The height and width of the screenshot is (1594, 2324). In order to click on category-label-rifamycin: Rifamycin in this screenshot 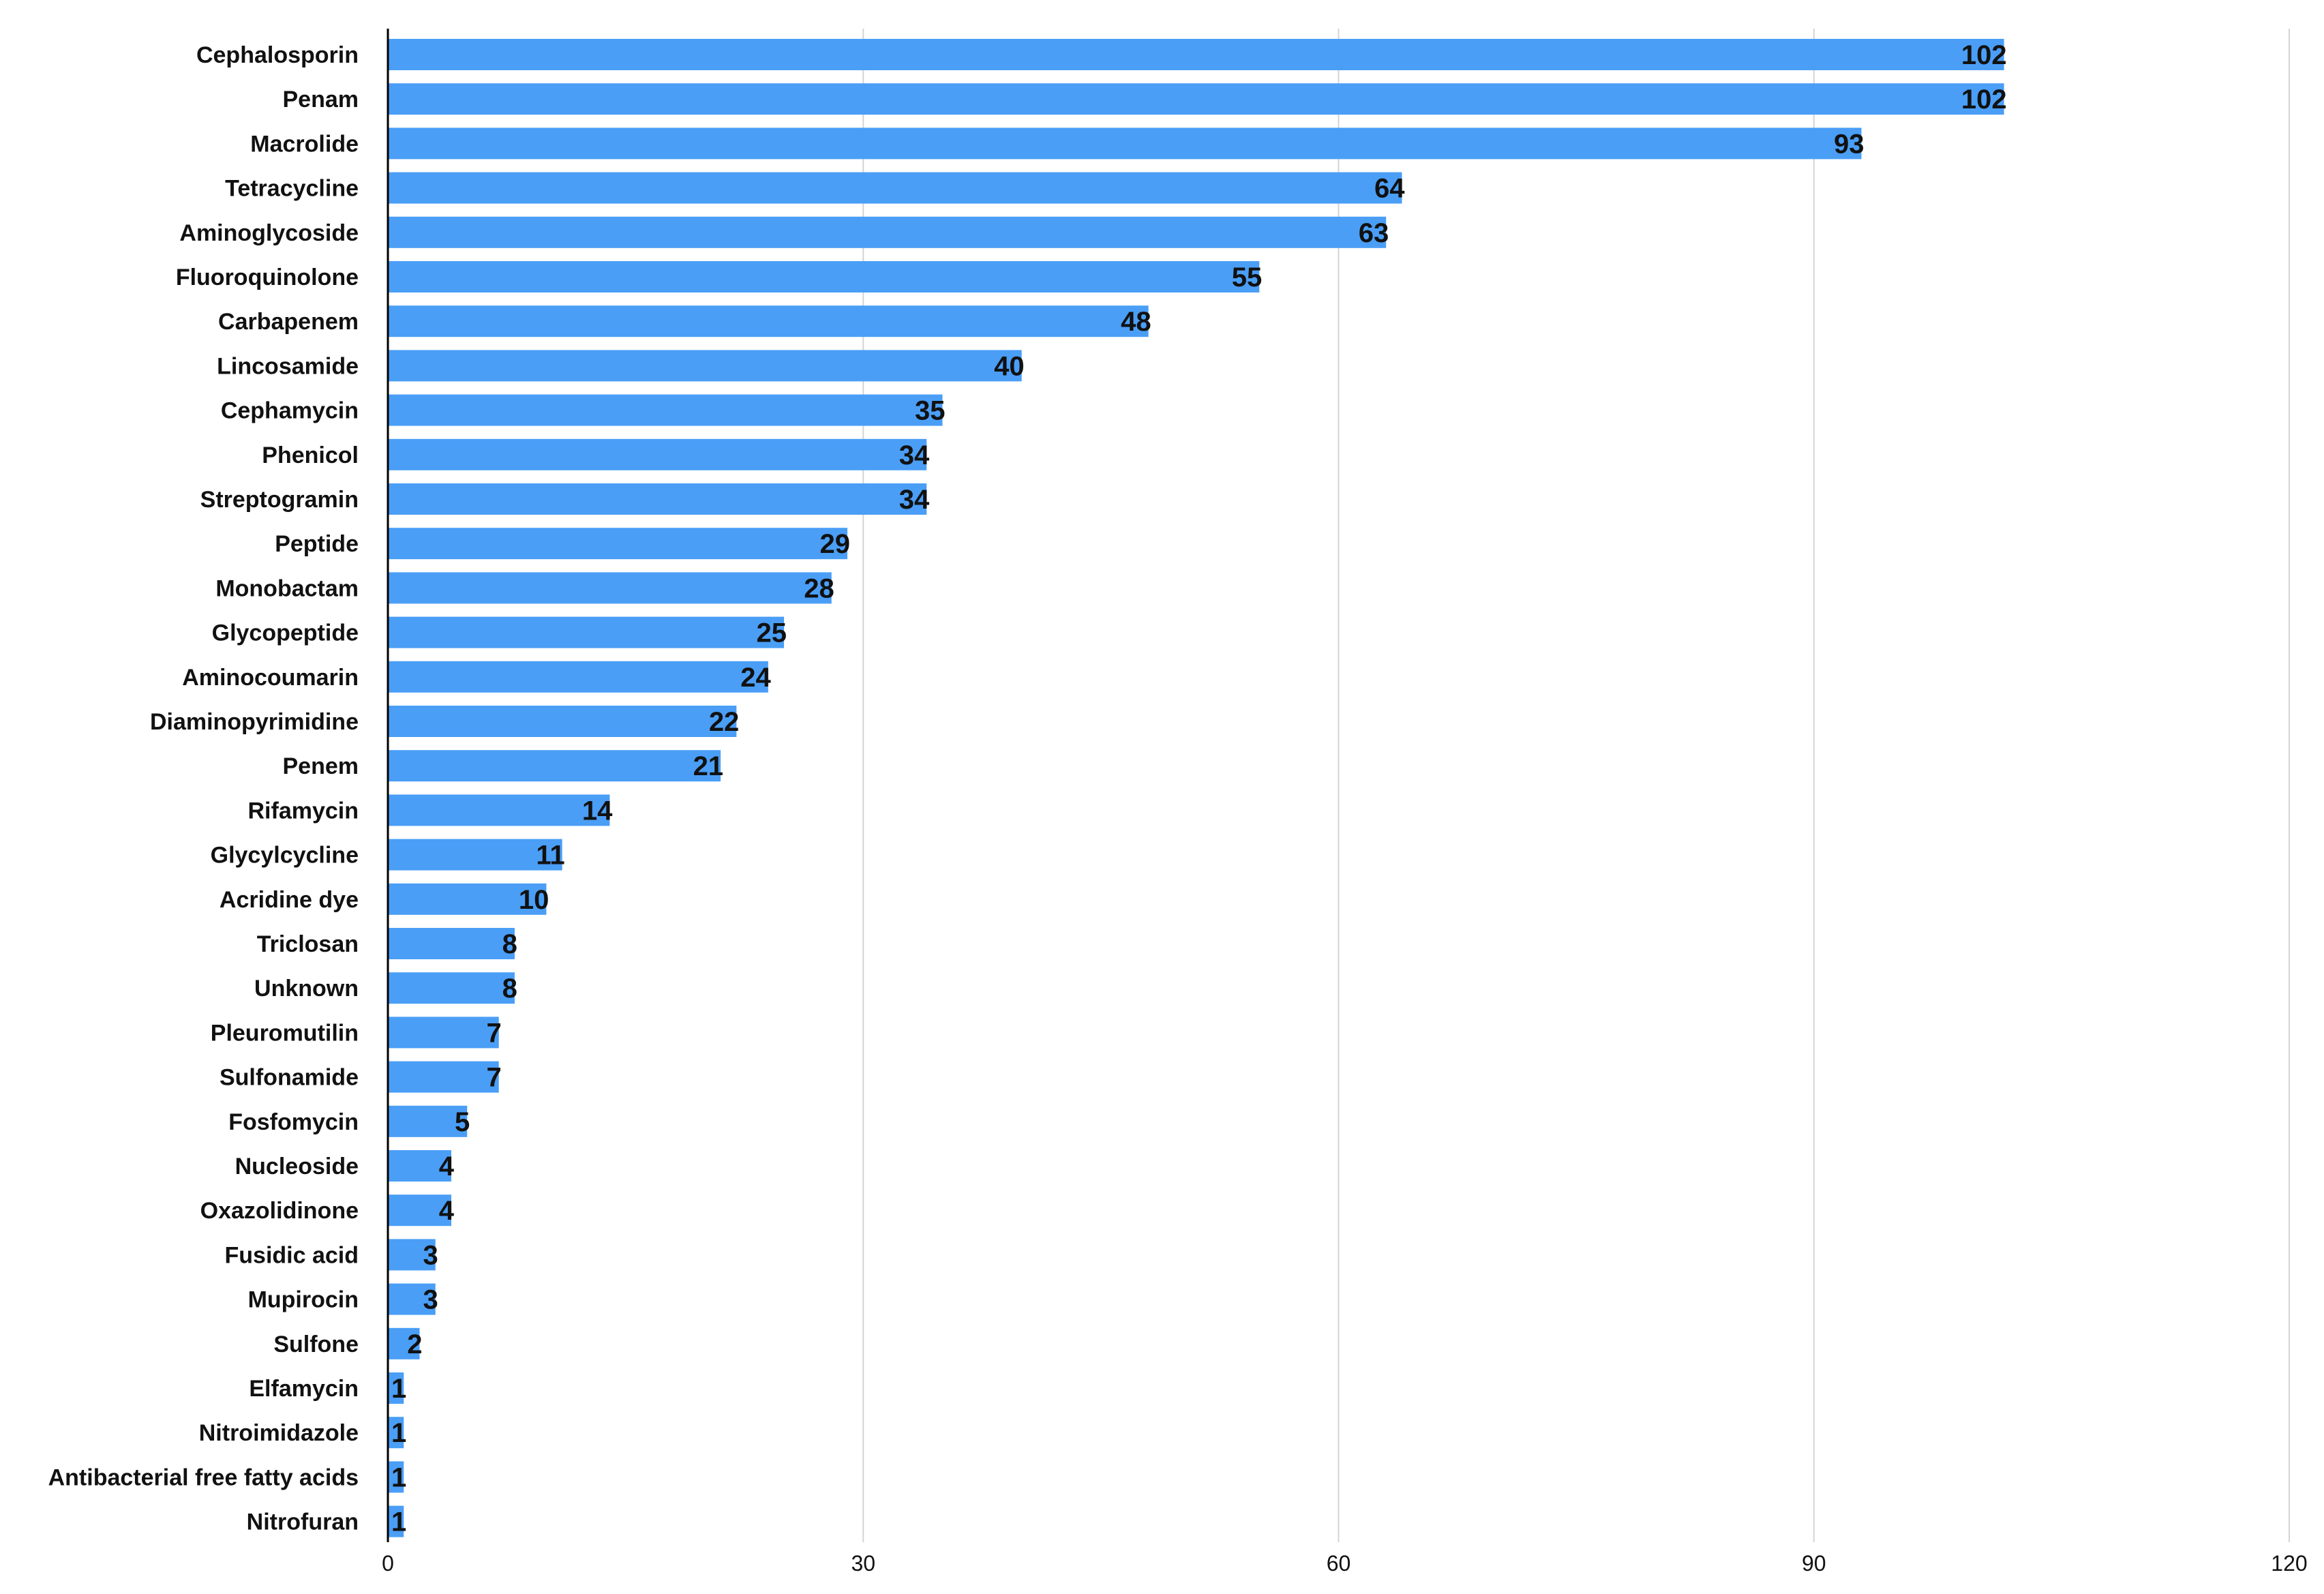, I will do `click(303, 811)`.